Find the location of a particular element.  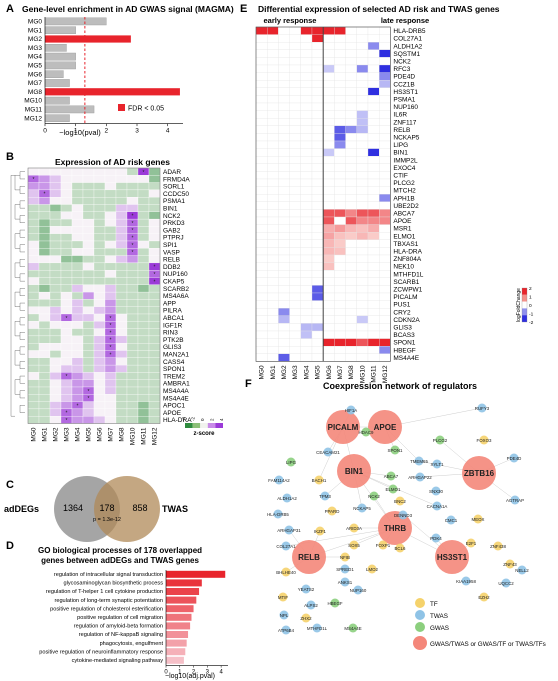

e-row-label: PLCG2 is located at coordinates (404, 183).